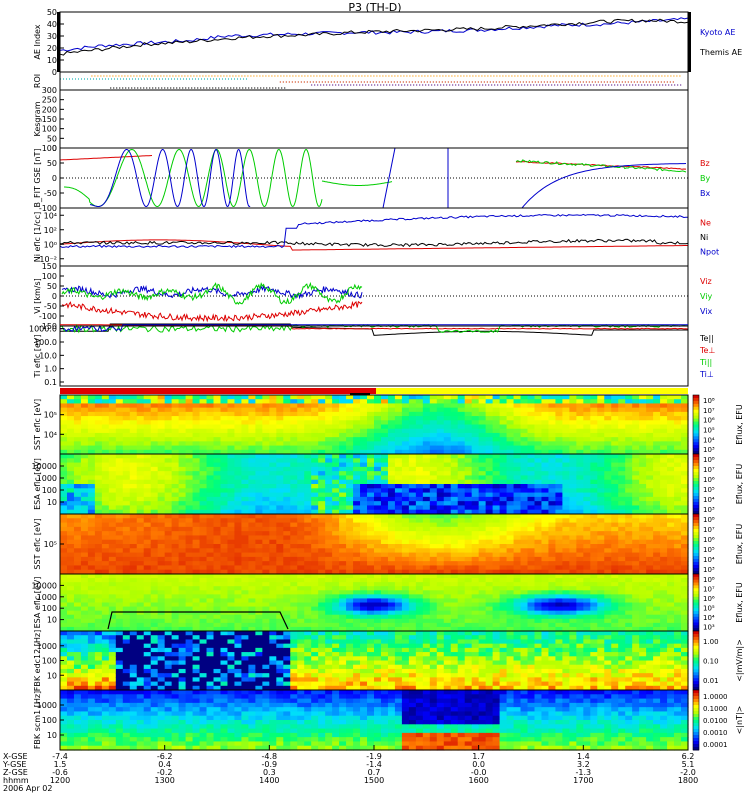 The height and width of the screenshot is (800, 750). What do you see at coordinates (37, 424) in the screenshot?
I see `panel-ylabel: SST eflc [eV]` at bounding box center [37, 424].